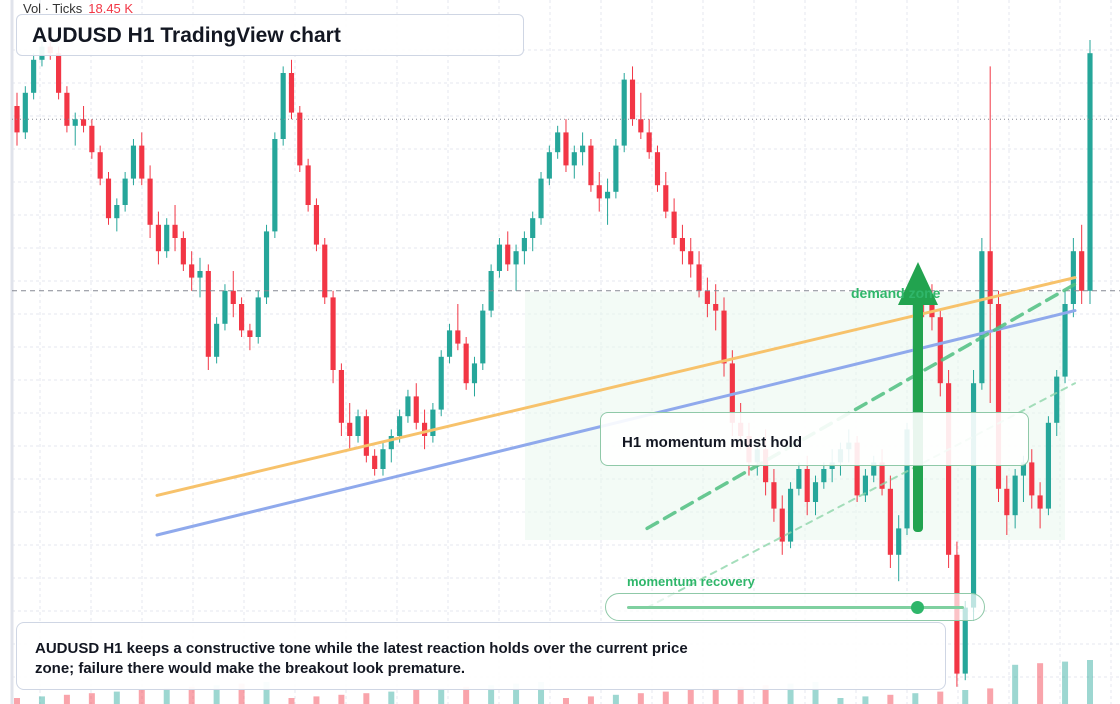 This screenshot has width=1120, height=704. Describe the element at coordinates (691, 581) in the screenshot. I see `momentum-slider-label: momentum recovery` at that location.